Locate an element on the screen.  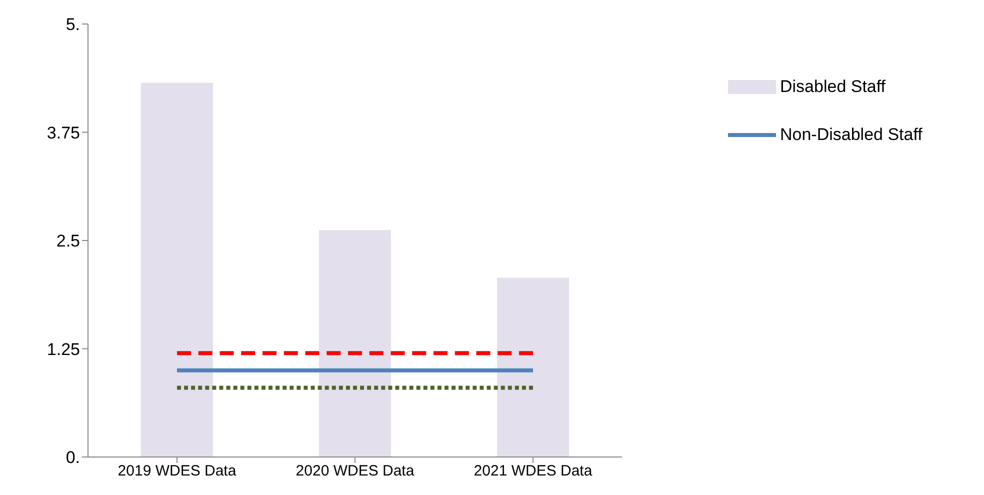
y-tick-label: 3.75 is located at coordinates (63, 132).